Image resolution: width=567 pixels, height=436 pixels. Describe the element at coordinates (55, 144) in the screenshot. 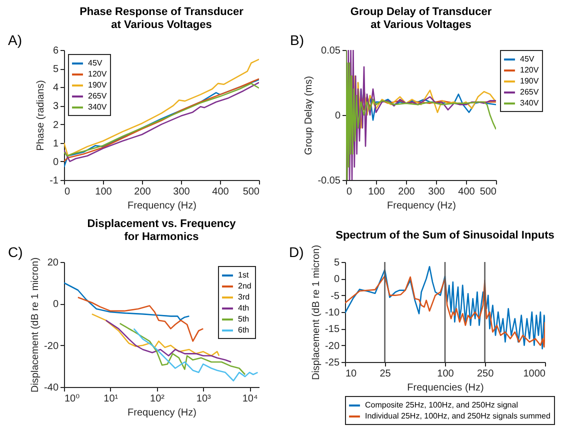

I see `y-tick-label: 1` at that location.